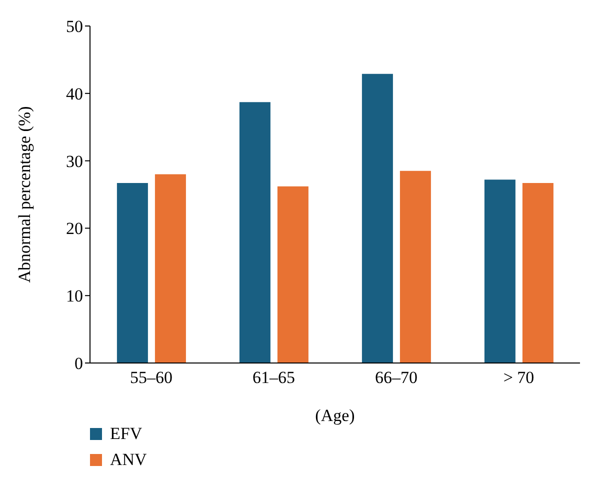 Image resolution: width=600 pixels, height=487 pixels. Describe the element at coordinates (396, 378) in the screenshot. I see `x-tick-label: 66–70` at that location.